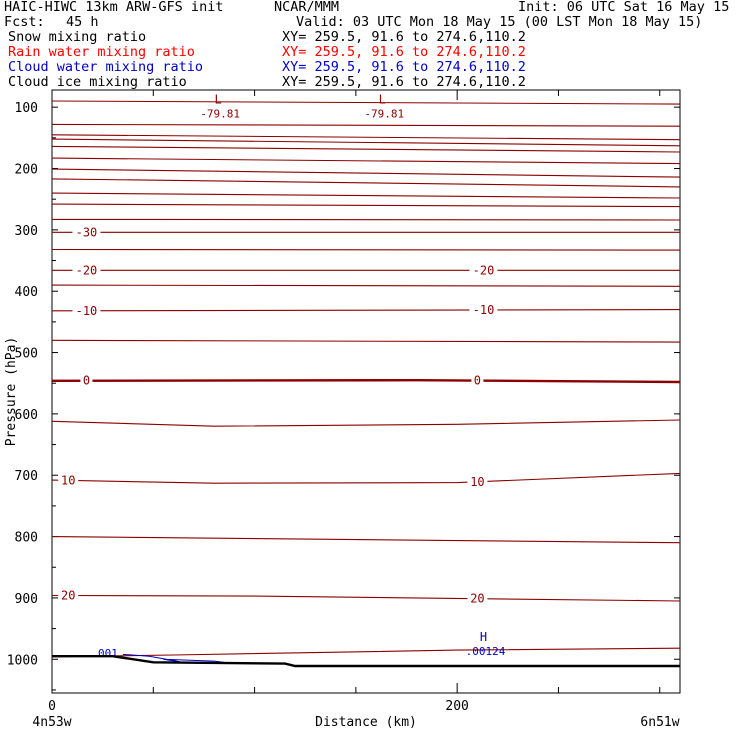  Describe the element at coordinates (24, 22) in the screenshot. I see `header-fcst-label: Fcst:` at that location.